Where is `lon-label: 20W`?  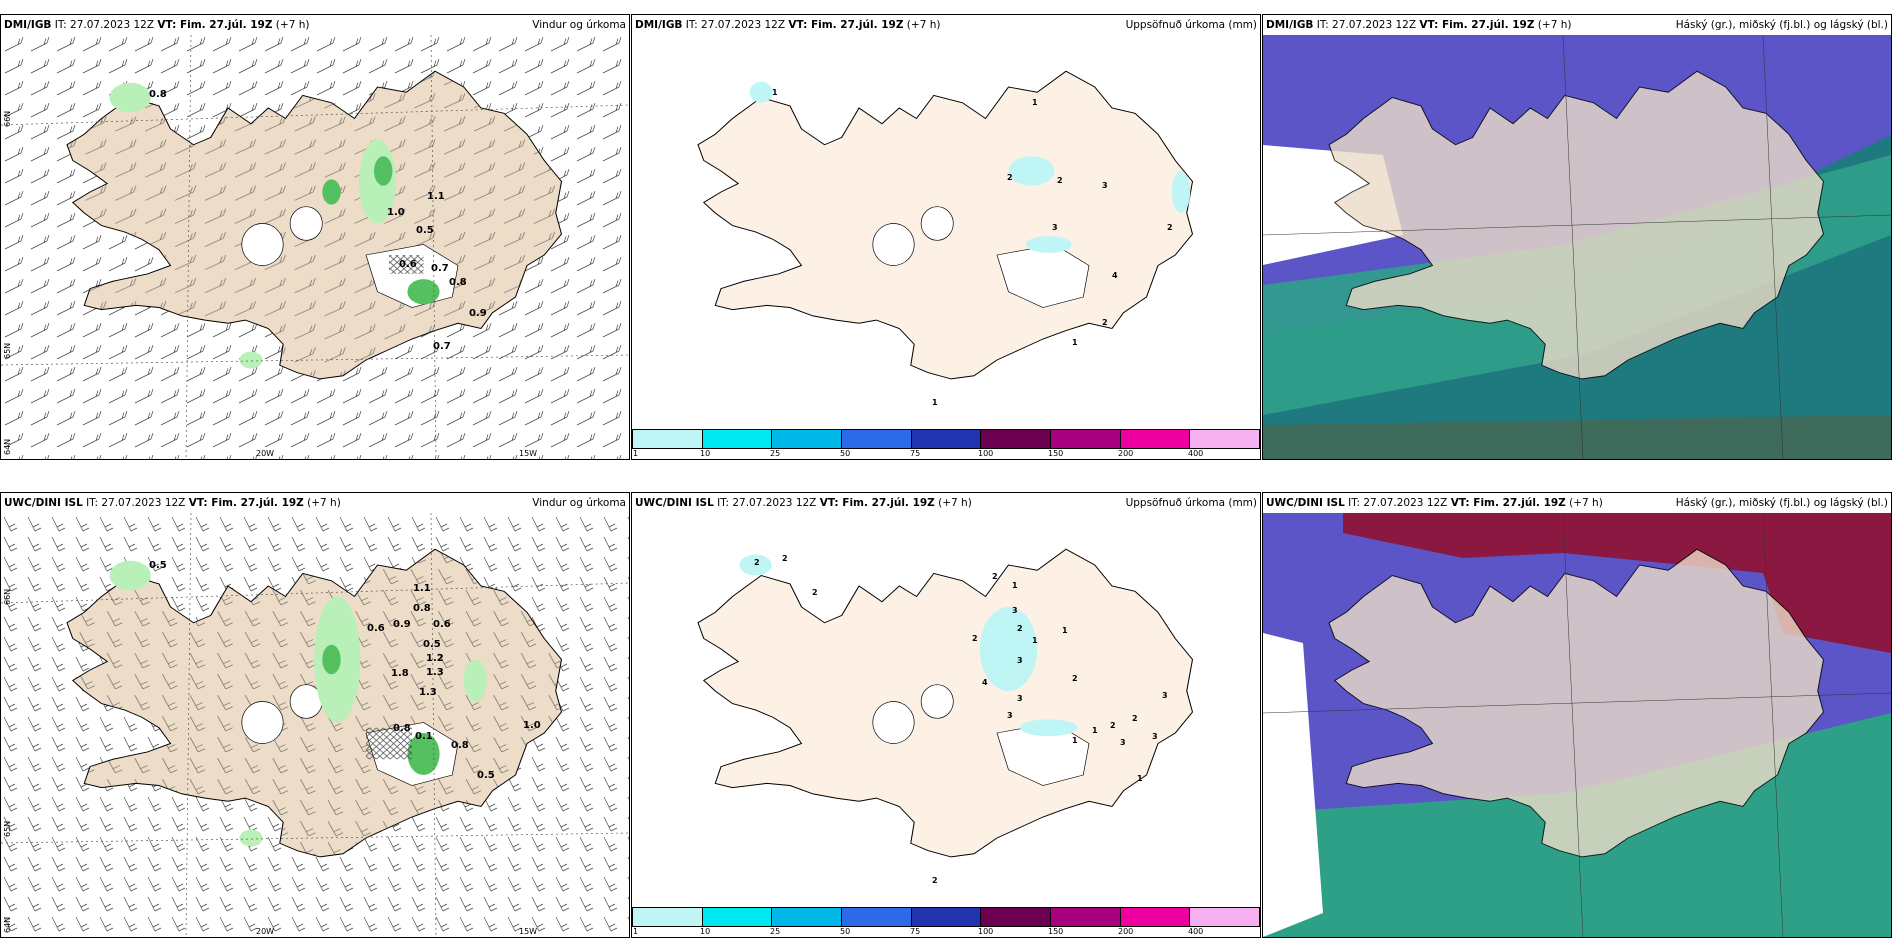
lon-label: 20W is located at coordinates (265, 931).